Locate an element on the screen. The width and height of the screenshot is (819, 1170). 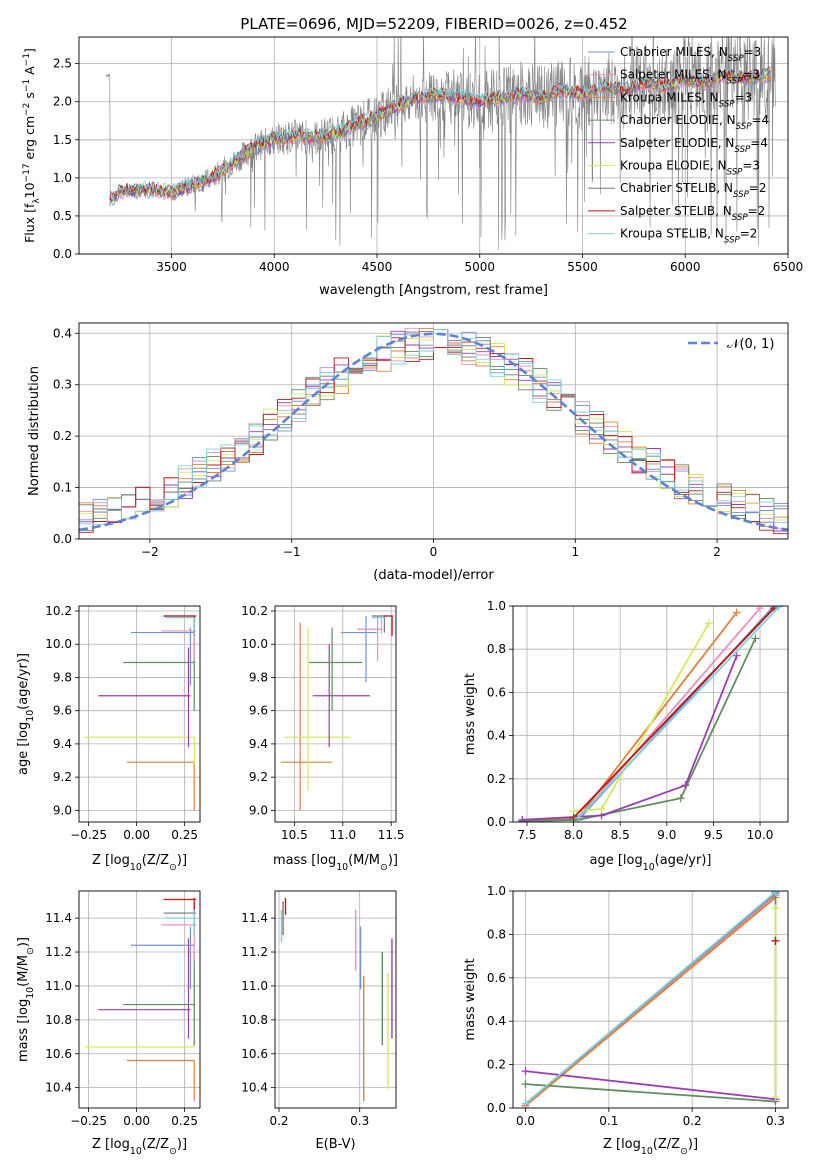
y-tick-label: 9.2 is located at coordinates (258, 777).